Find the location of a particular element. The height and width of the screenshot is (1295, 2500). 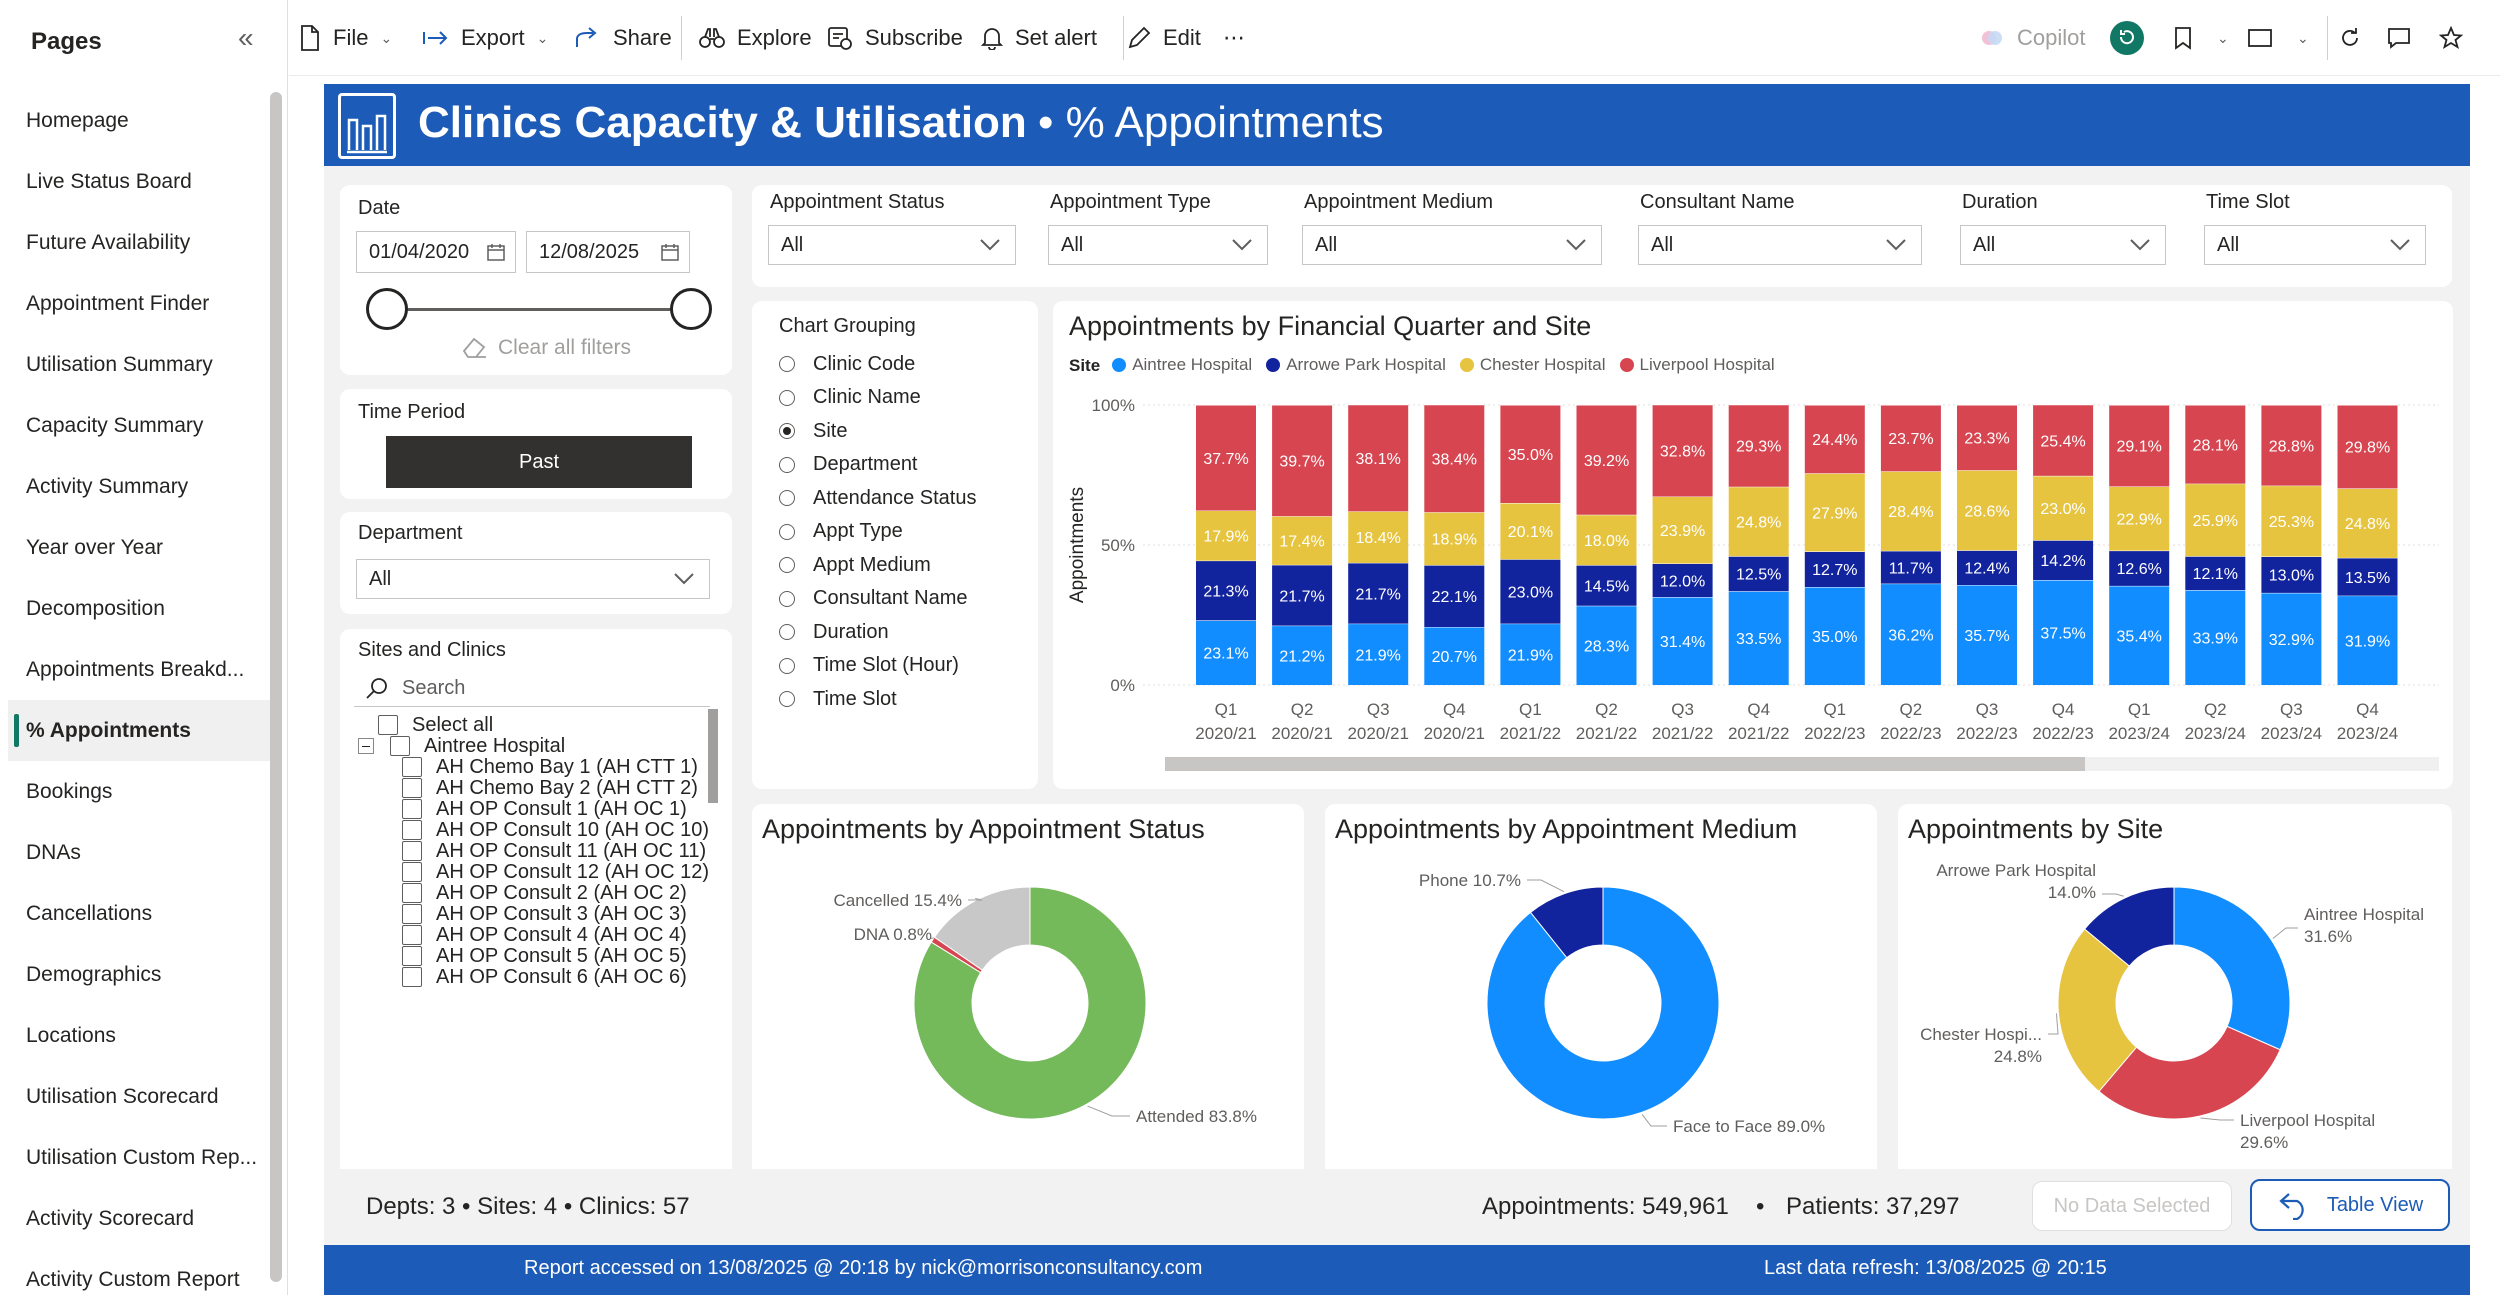

date-slider-end-handle is located at coordinates (691, 309).